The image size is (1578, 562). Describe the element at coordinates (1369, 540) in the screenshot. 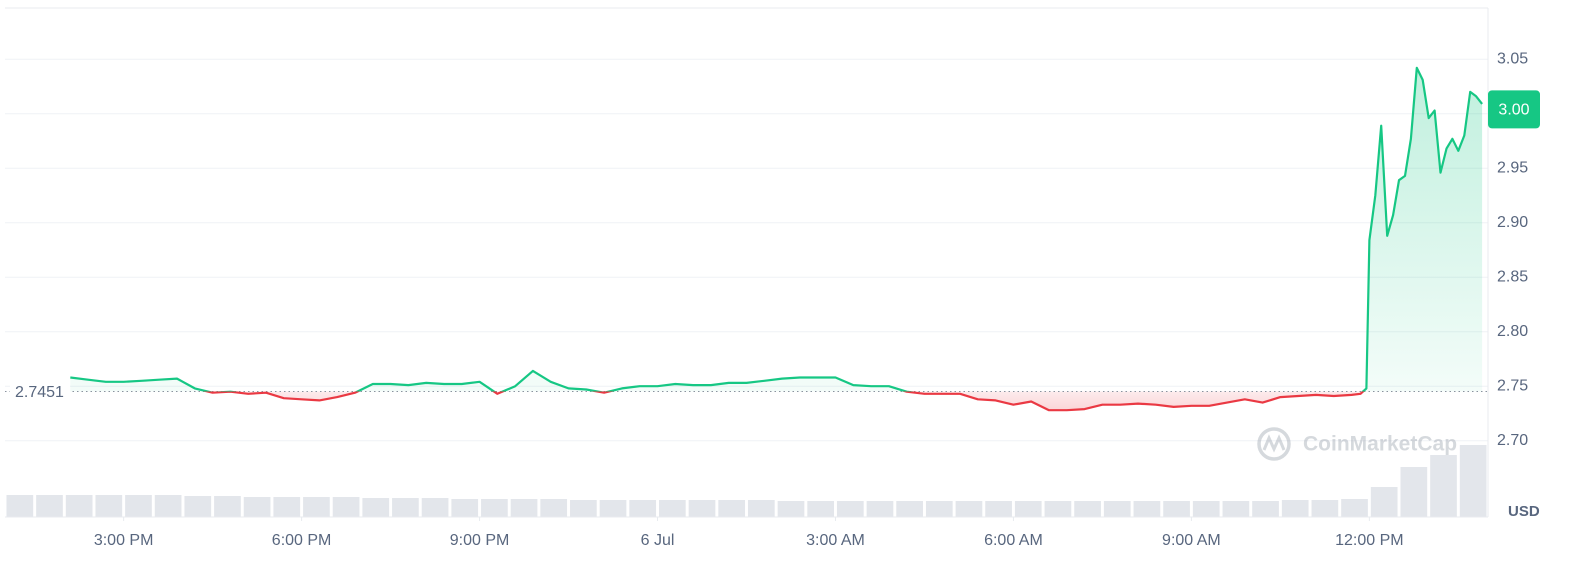

I see `x-tick-label: 12:00 PM` at that location.